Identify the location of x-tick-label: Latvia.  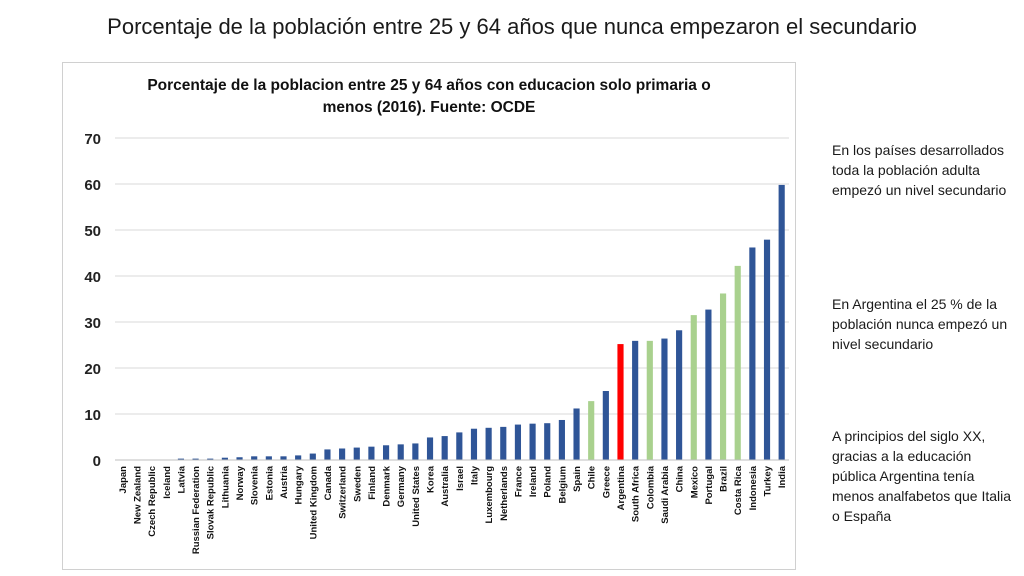
(181, 479).